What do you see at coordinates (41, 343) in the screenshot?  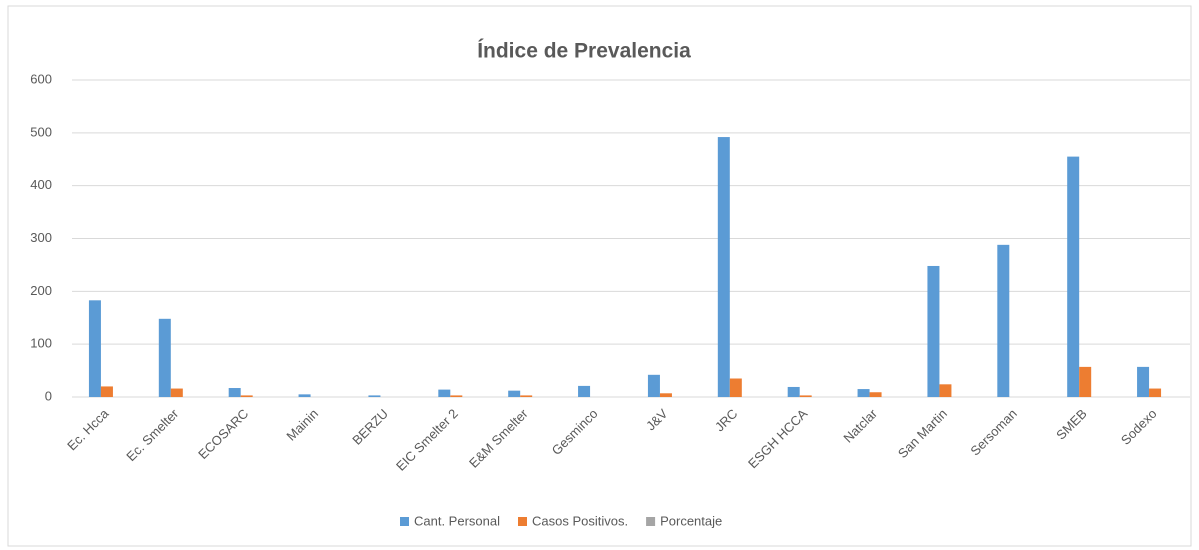 I see `y-tick-label: 100` at bounding box center [41, 343].